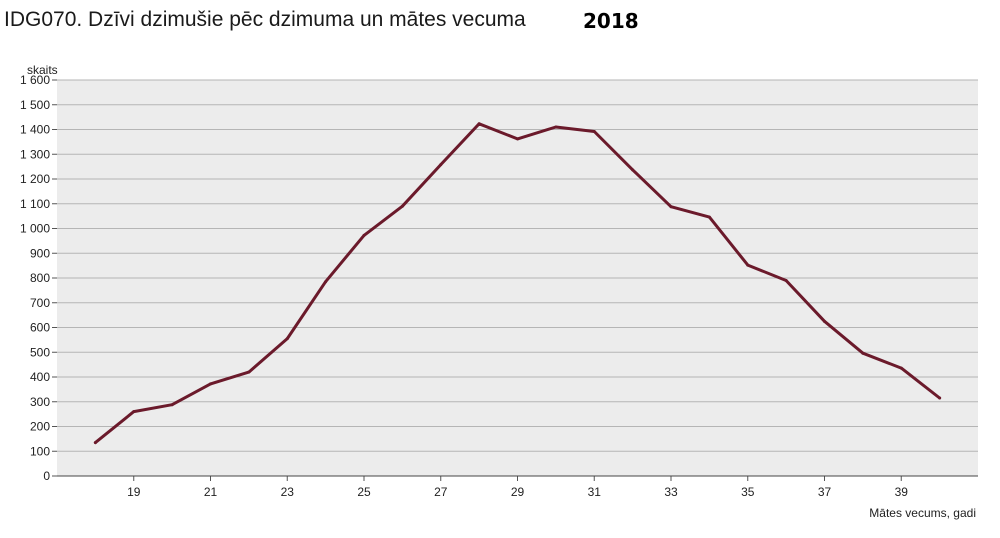 The image size is (1000, 538). I want to click on x-tick-label: 31, so click(595, 492).